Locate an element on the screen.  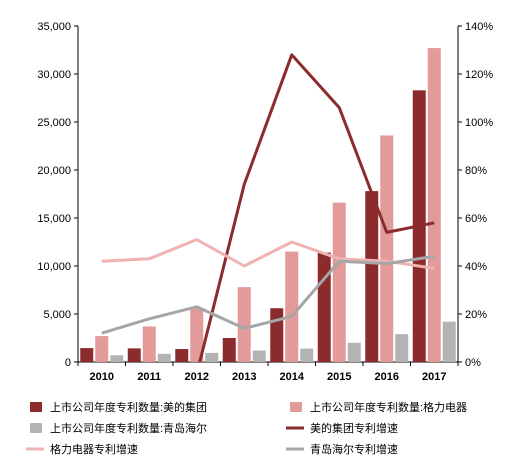
legend-label: 上市公司年度专利数量:青岛海尔 is located at coordinates (128, 428).